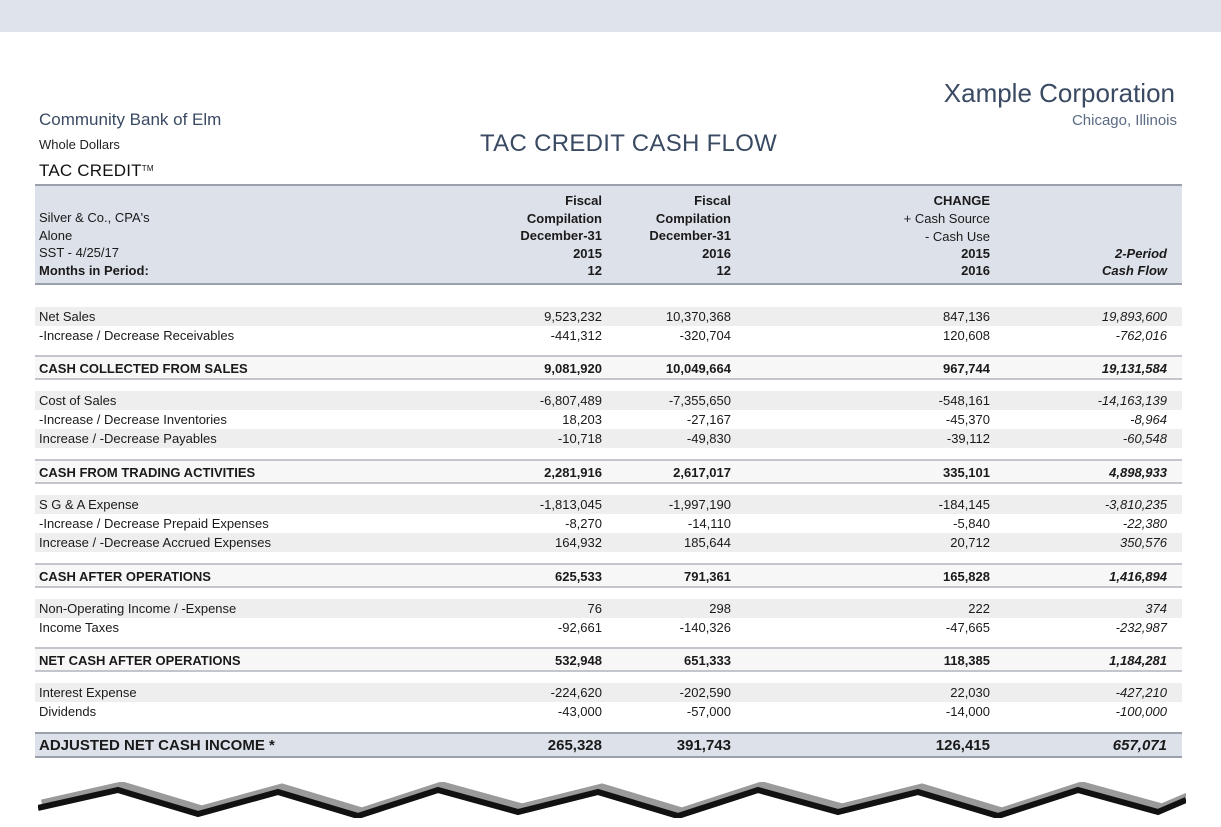 Image resolution: width=1221 pixels, height=827 pixels. What do you see at coordinates (576, 335) in the screenshot?
I see `value-2015: -441,312` at bounding box center [576, 335].